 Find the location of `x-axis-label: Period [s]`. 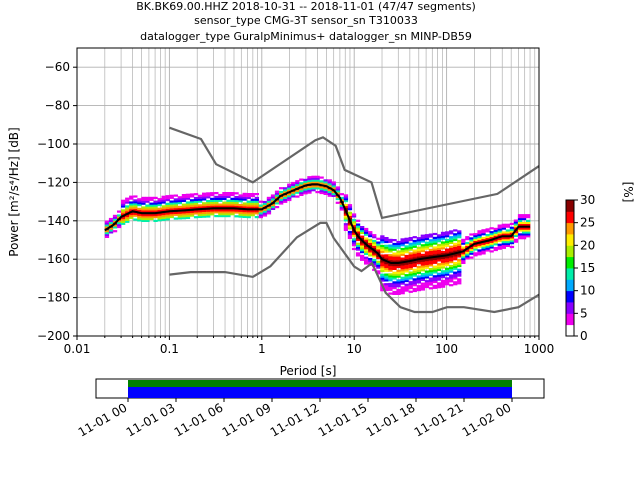

x-axis-label: Period [s] is located at coordinates (308, 371).